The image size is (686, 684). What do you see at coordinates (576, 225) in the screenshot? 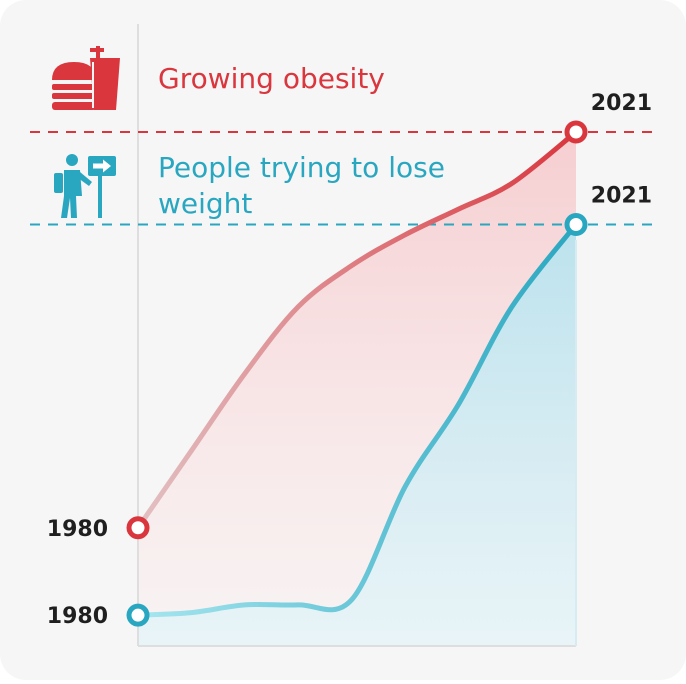
I see `weight-loss-end-point` at bounding box center [576, 225].